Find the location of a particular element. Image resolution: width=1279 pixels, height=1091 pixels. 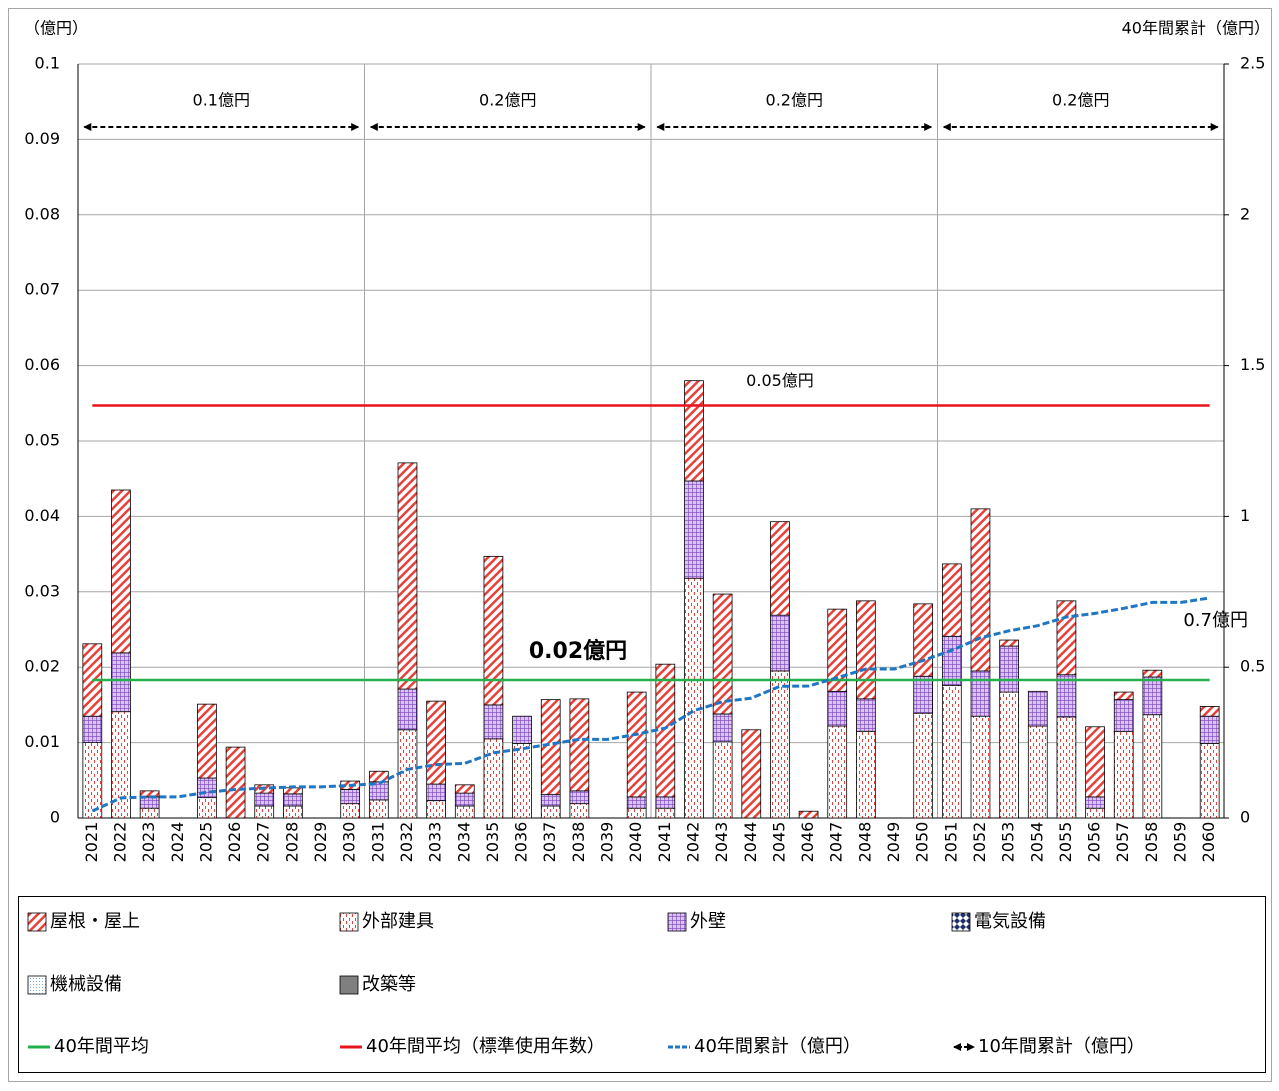

y-axis-label: （億円） is located at coordinates (56, 28).